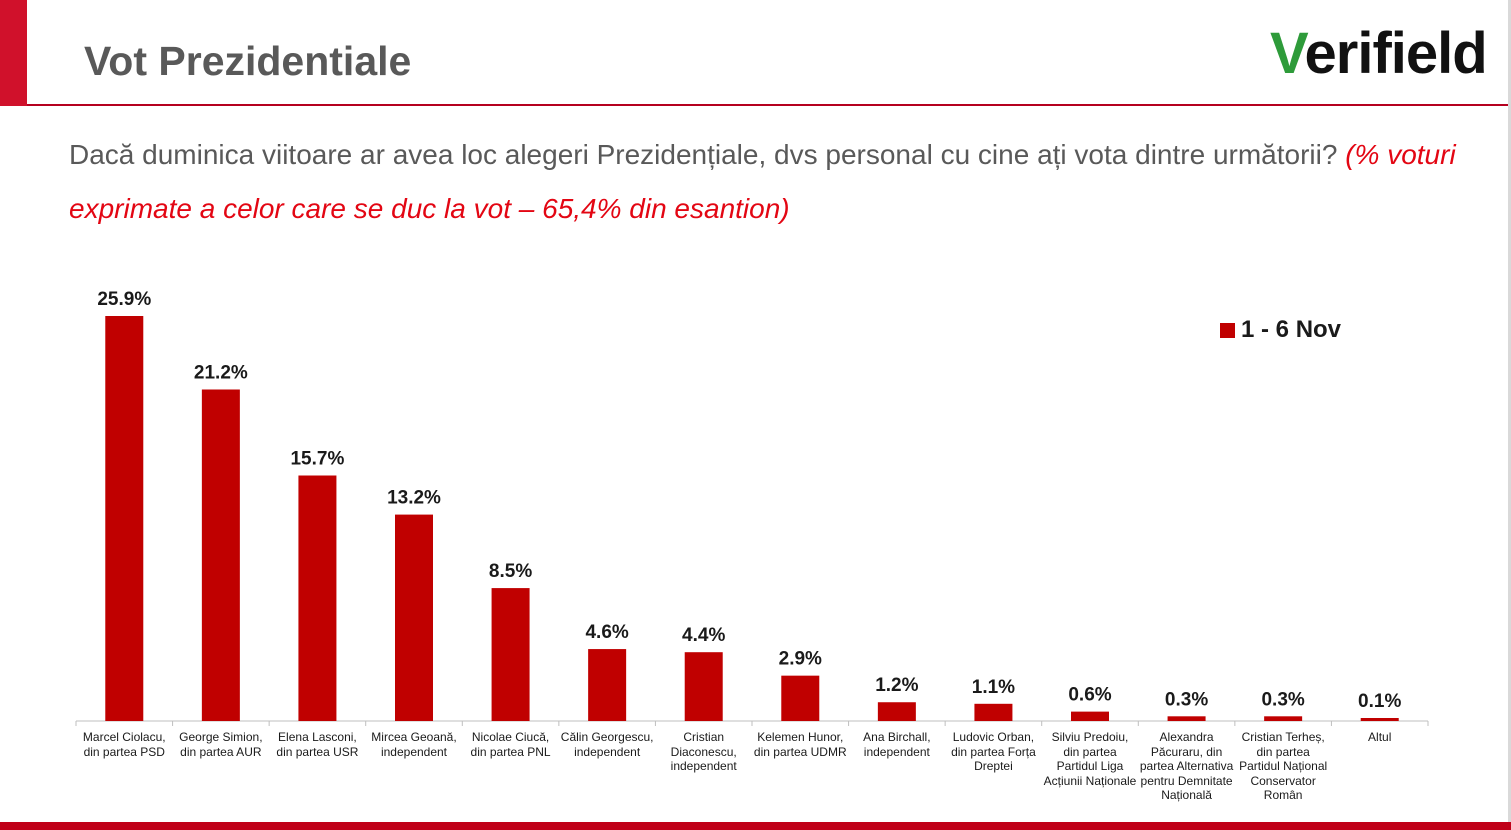  Describe the element at coordinates (703, 751) in the screenshot. I see `category-label-6: Cristian Diaconescu, independent` at that location.